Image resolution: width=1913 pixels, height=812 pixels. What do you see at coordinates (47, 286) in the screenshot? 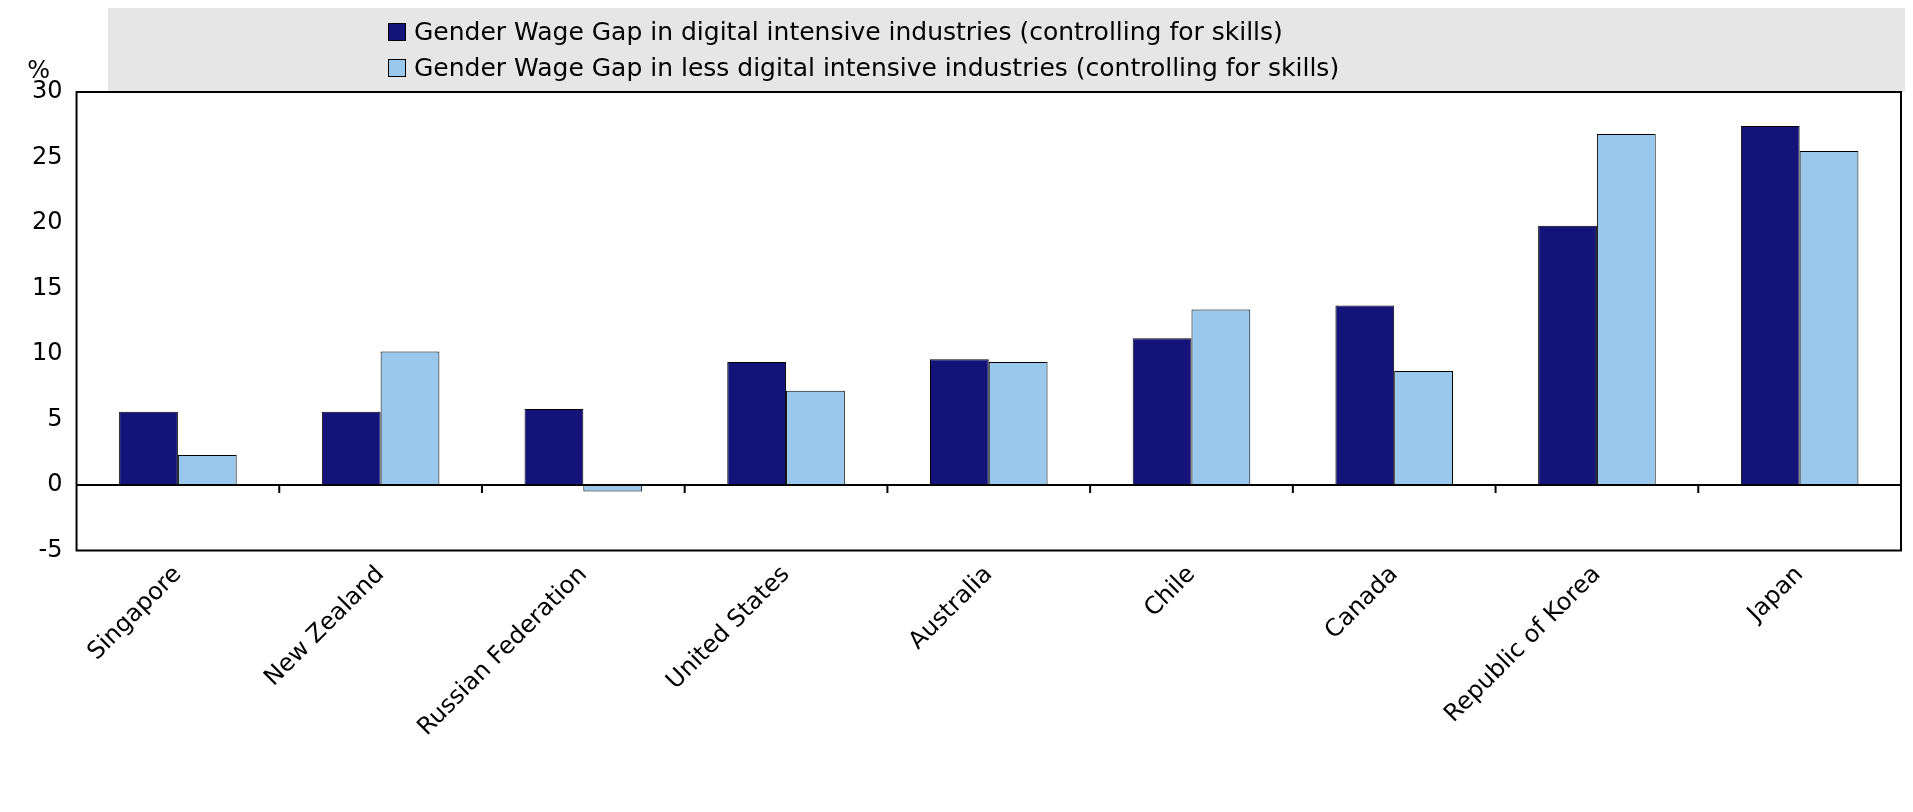
I see `y-tick-label: 15` at bounding box center [47, 286].